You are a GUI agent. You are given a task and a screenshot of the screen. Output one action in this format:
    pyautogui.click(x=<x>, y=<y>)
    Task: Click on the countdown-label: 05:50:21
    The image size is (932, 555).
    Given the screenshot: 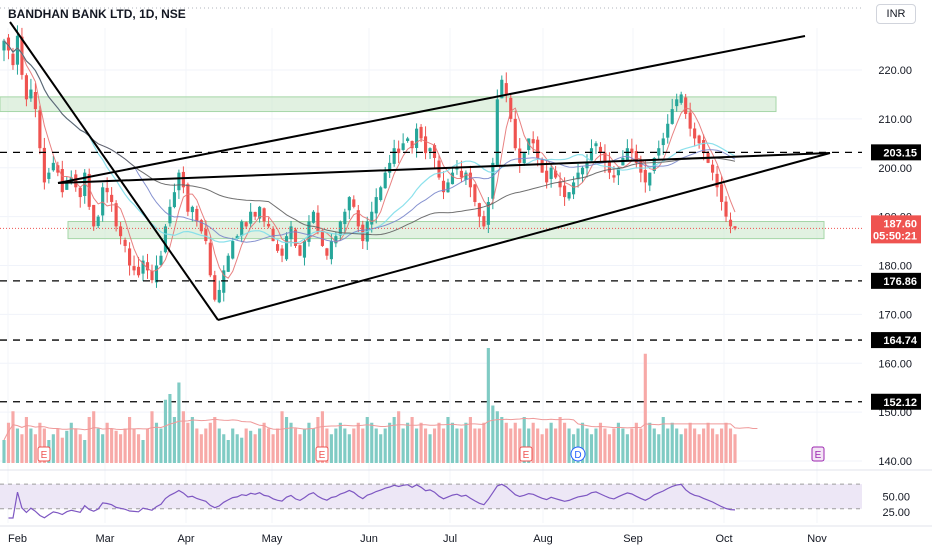 What is the action you would take?
    pyautogui.click(x=895, y=236)
    